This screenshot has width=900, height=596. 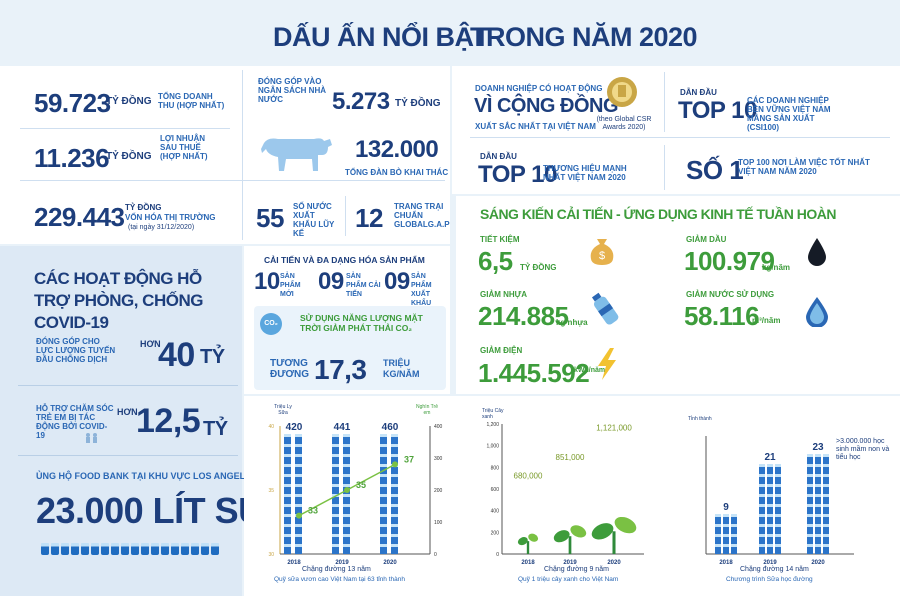 I want to click on market-cap-value: 229.443, so click(x=79, y=217).